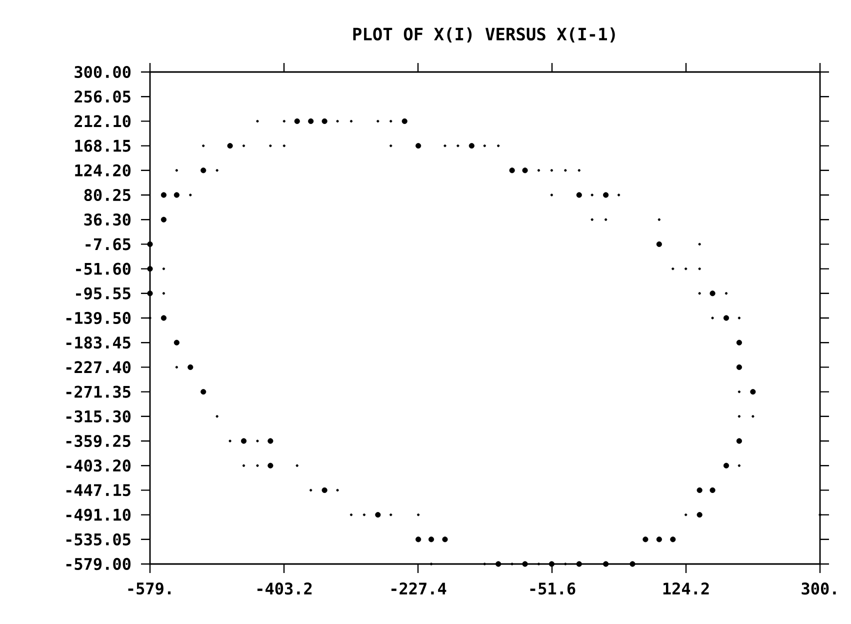 This screenshot has height=624, width=851. I want to click on y-tick-label: -271.35, so click(98, 392).